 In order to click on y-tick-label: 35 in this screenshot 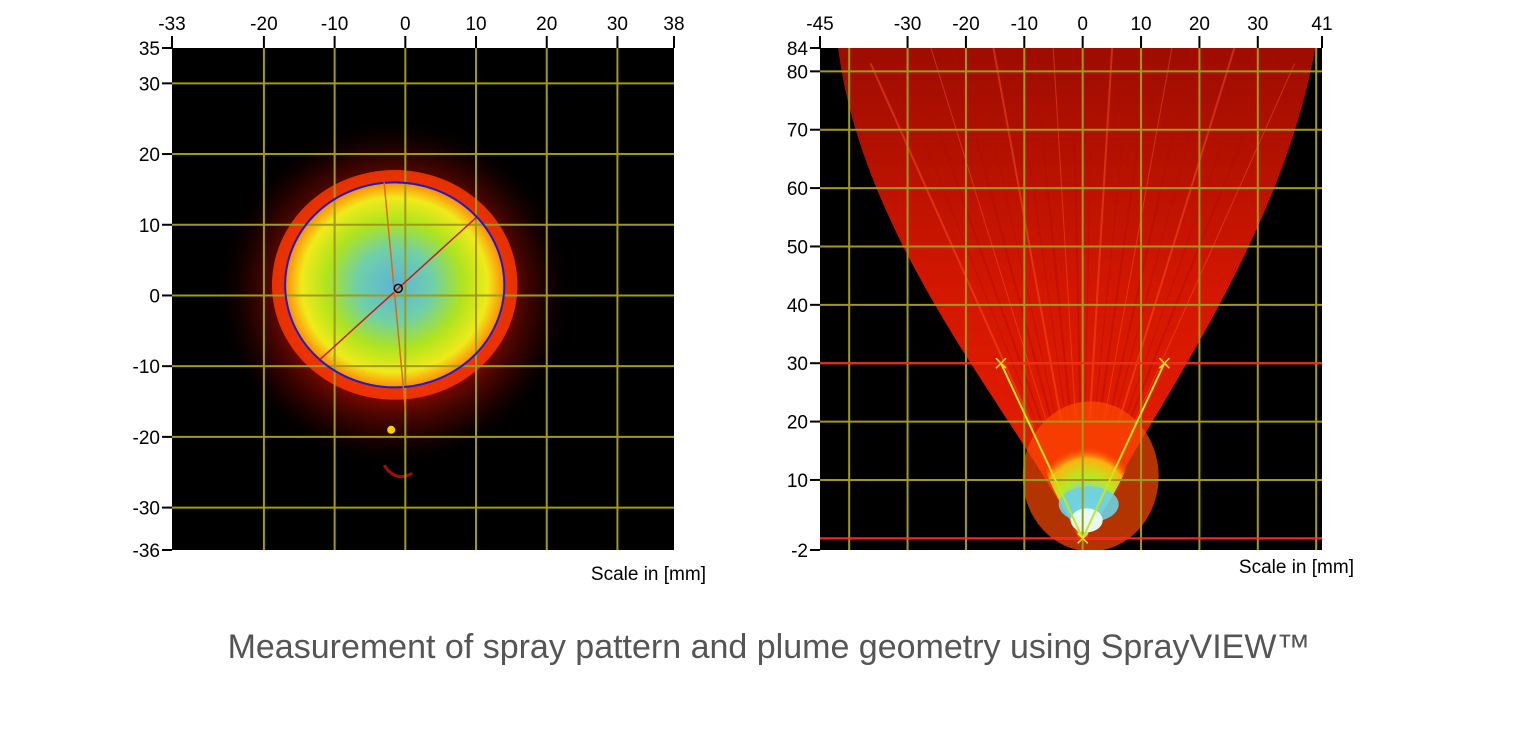, I will do `click(149, 49)`.